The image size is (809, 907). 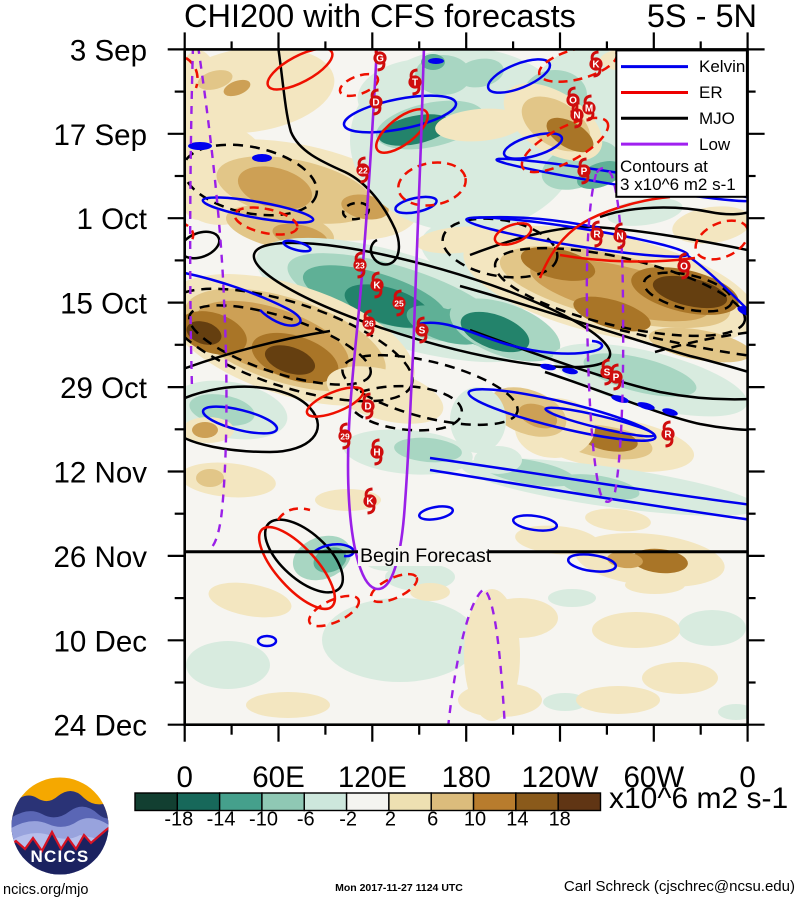 I want to click on svg-text: Contours at, so click(x=664, y=166).